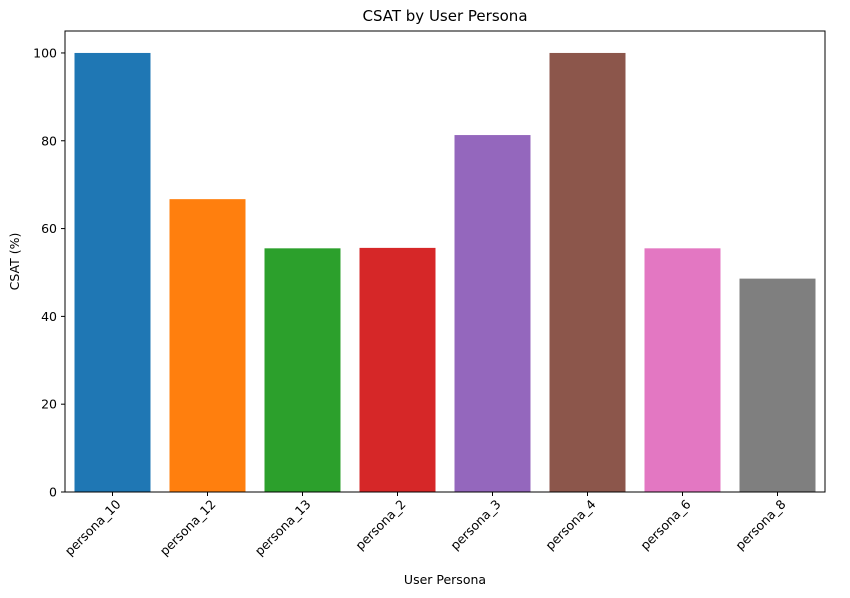 The image size is (850, 598). I want to click on y-tick-label: 80, so click(49, 140).